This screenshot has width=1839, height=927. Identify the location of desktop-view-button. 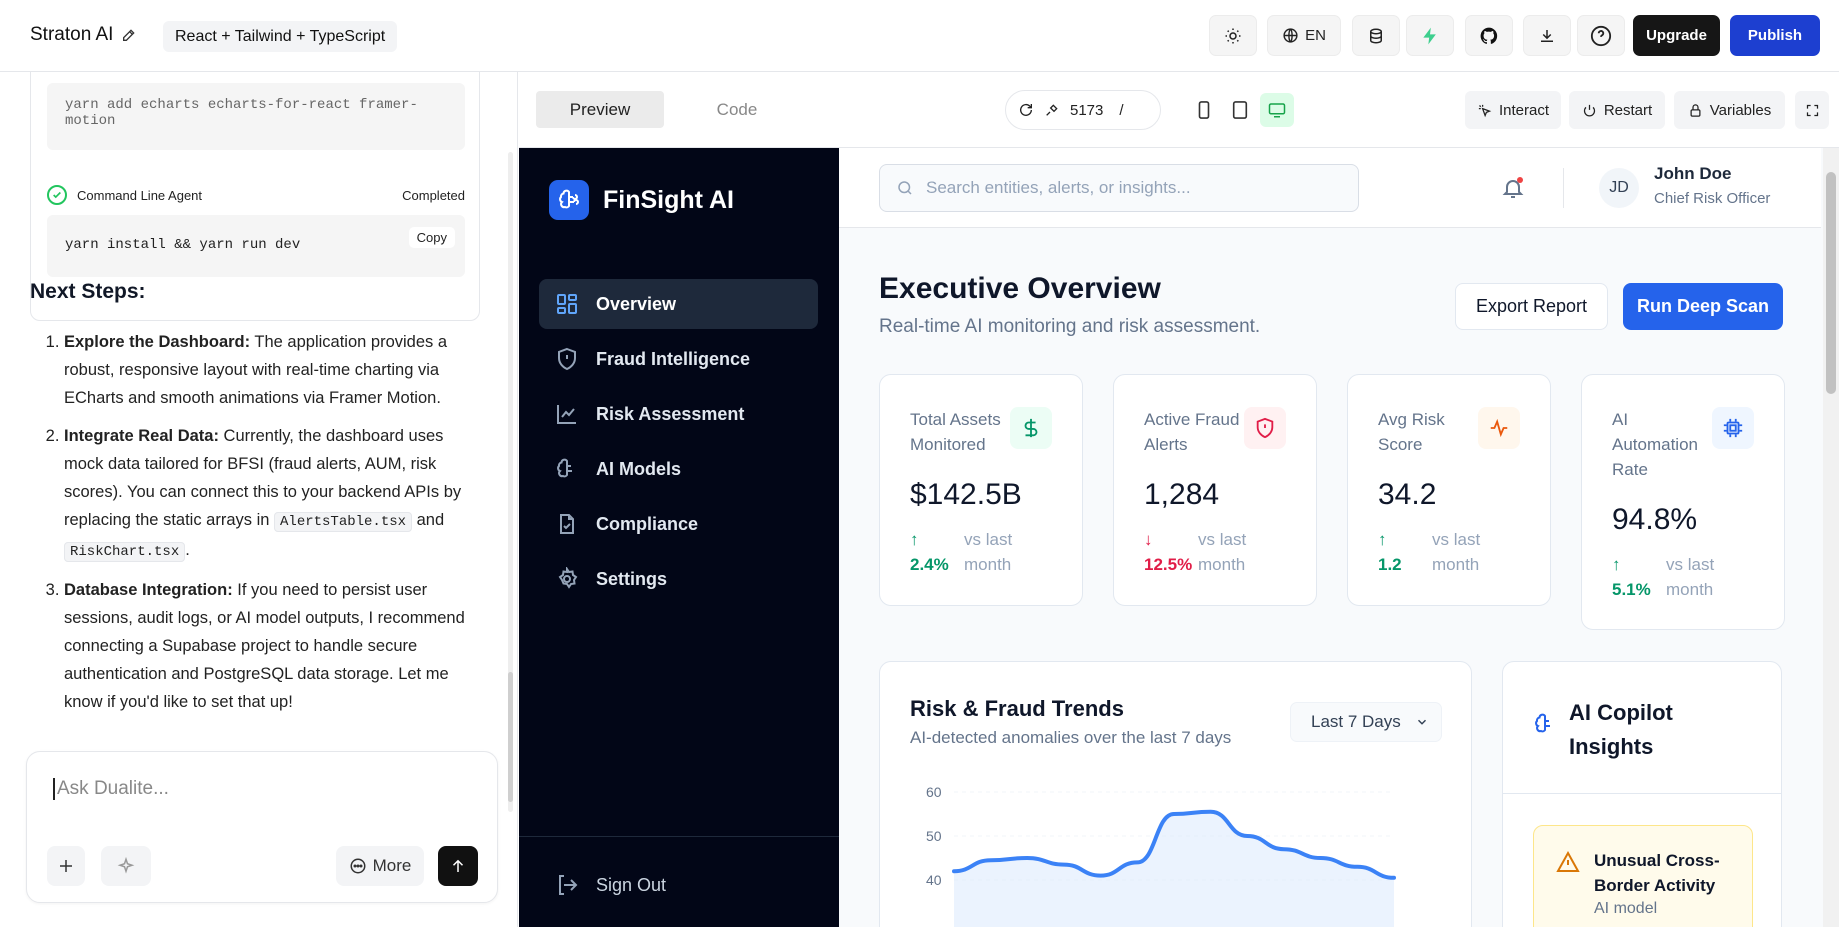
(1277, 110).